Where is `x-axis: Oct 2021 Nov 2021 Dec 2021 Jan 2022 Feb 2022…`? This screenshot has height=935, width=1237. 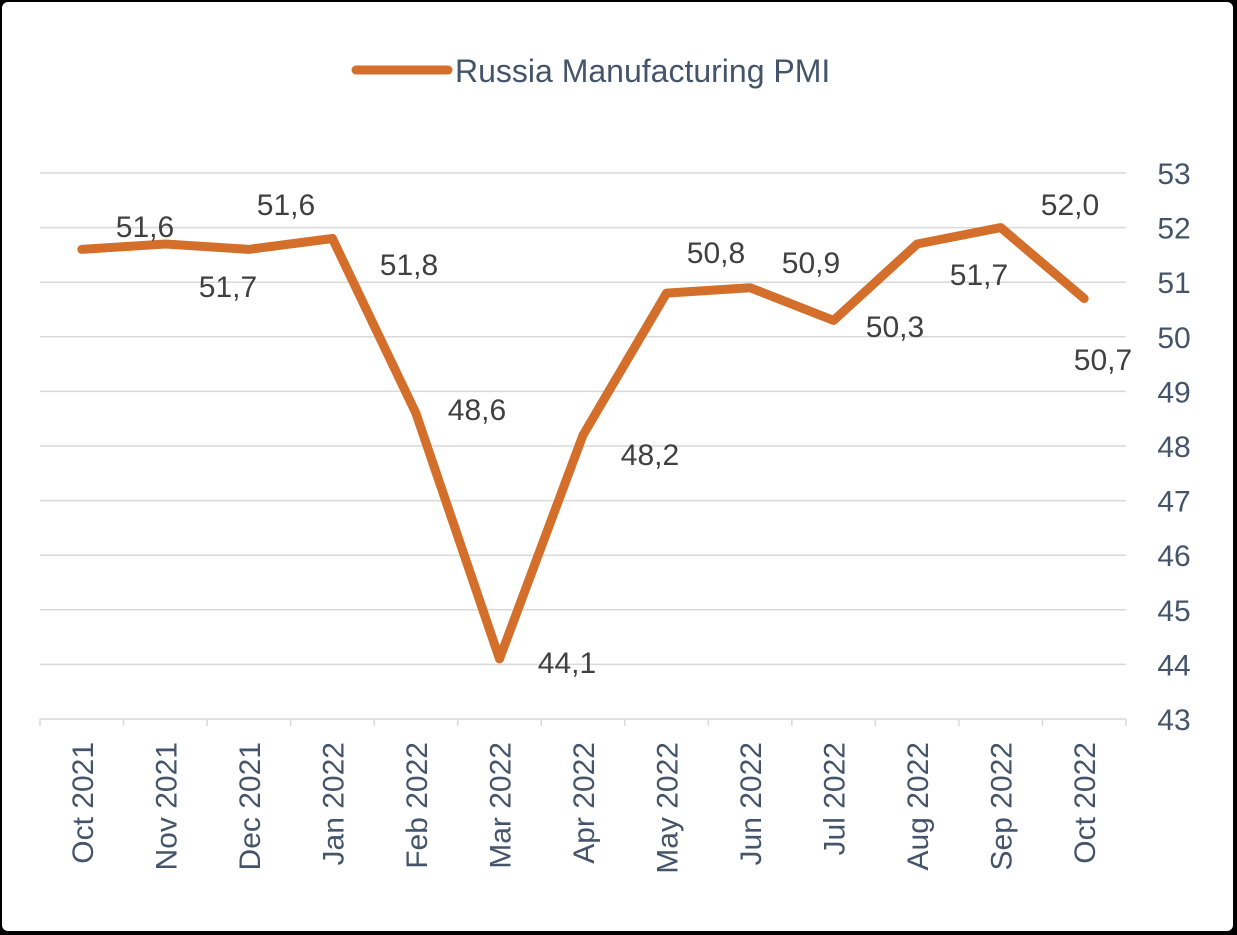 x-axis: Oct 2021 Nov 2021 Dec 2021 Jan 2022 Feb 2022… is located at coordinates (583, 796).